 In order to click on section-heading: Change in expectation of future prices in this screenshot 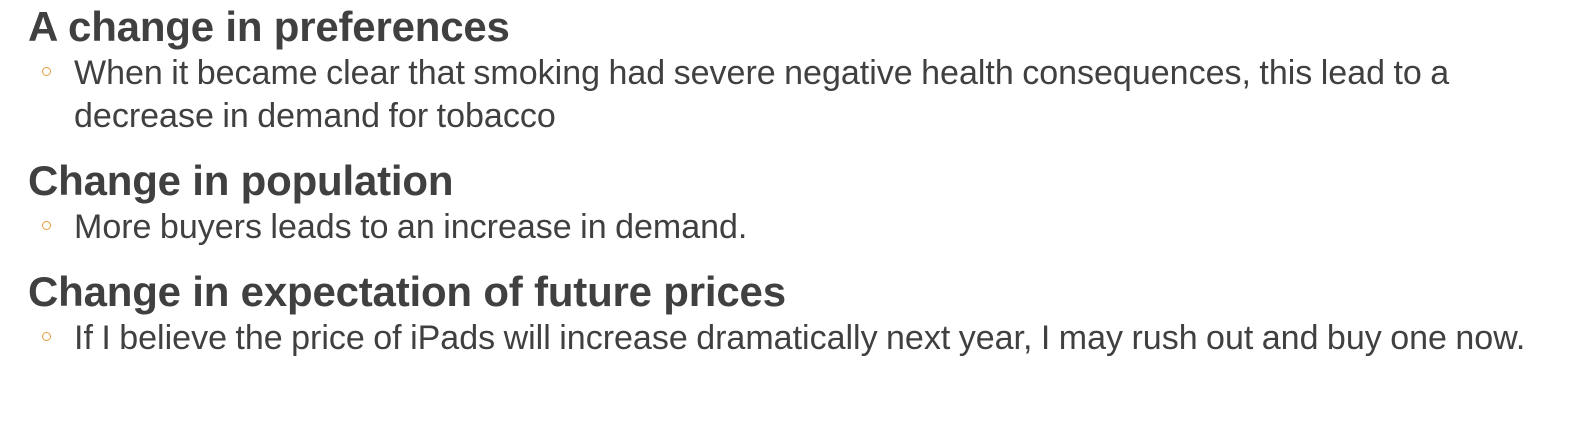, I will do `click(407, 291)`.